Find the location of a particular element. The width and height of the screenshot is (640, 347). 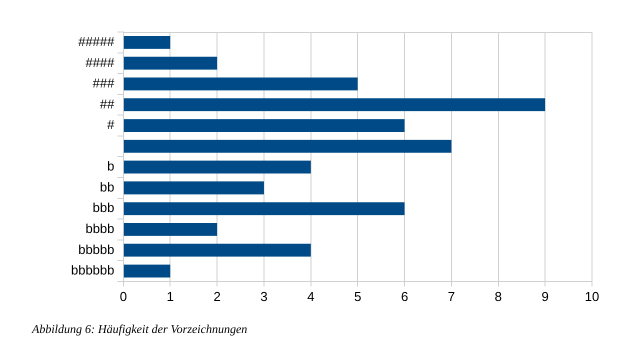

x-tick-label: 5 is located at coordinates (358, 296).